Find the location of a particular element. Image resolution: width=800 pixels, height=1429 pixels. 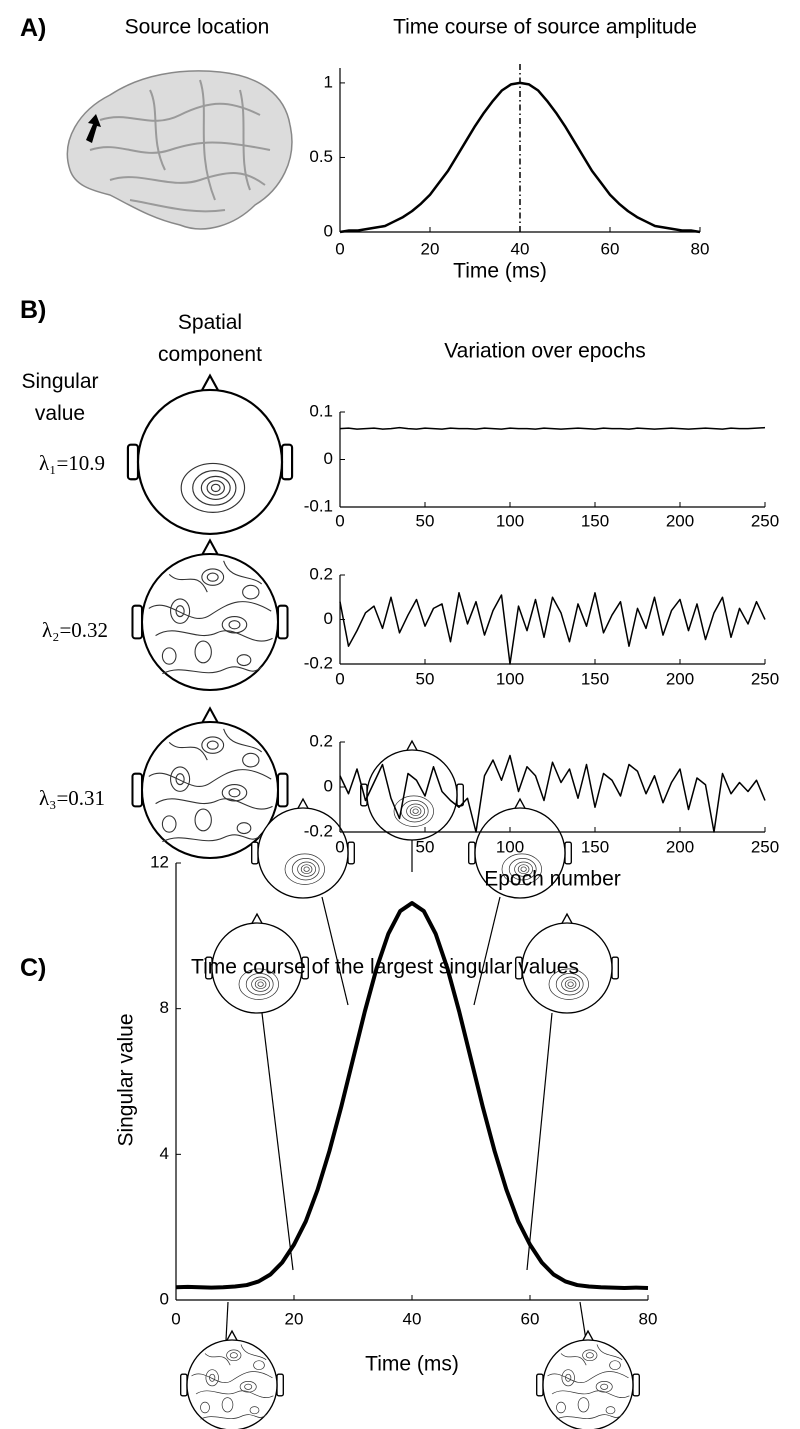

row-label: λ₃=0.31 is located at coordinates (72, 798).